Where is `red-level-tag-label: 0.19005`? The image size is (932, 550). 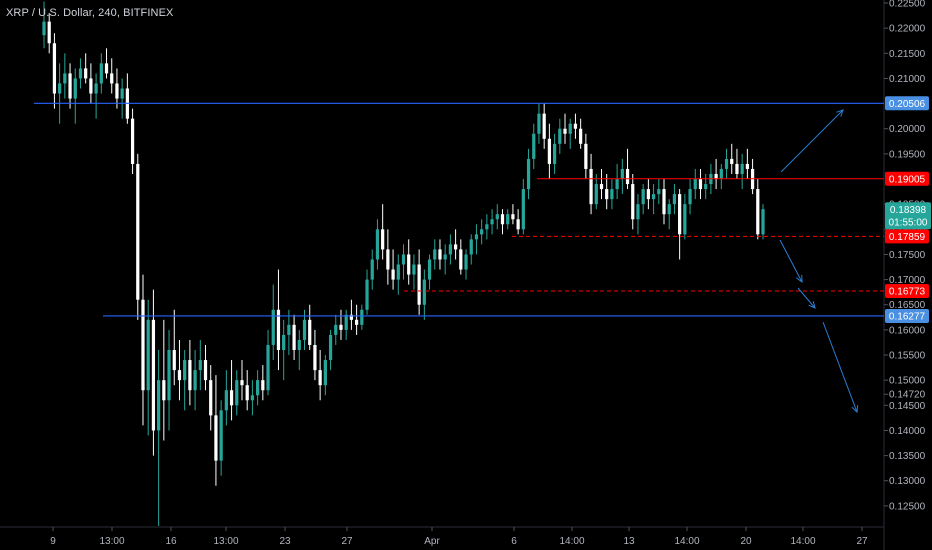
red-level-tag-label: 0.19005 is located at coordinates (907, 179).